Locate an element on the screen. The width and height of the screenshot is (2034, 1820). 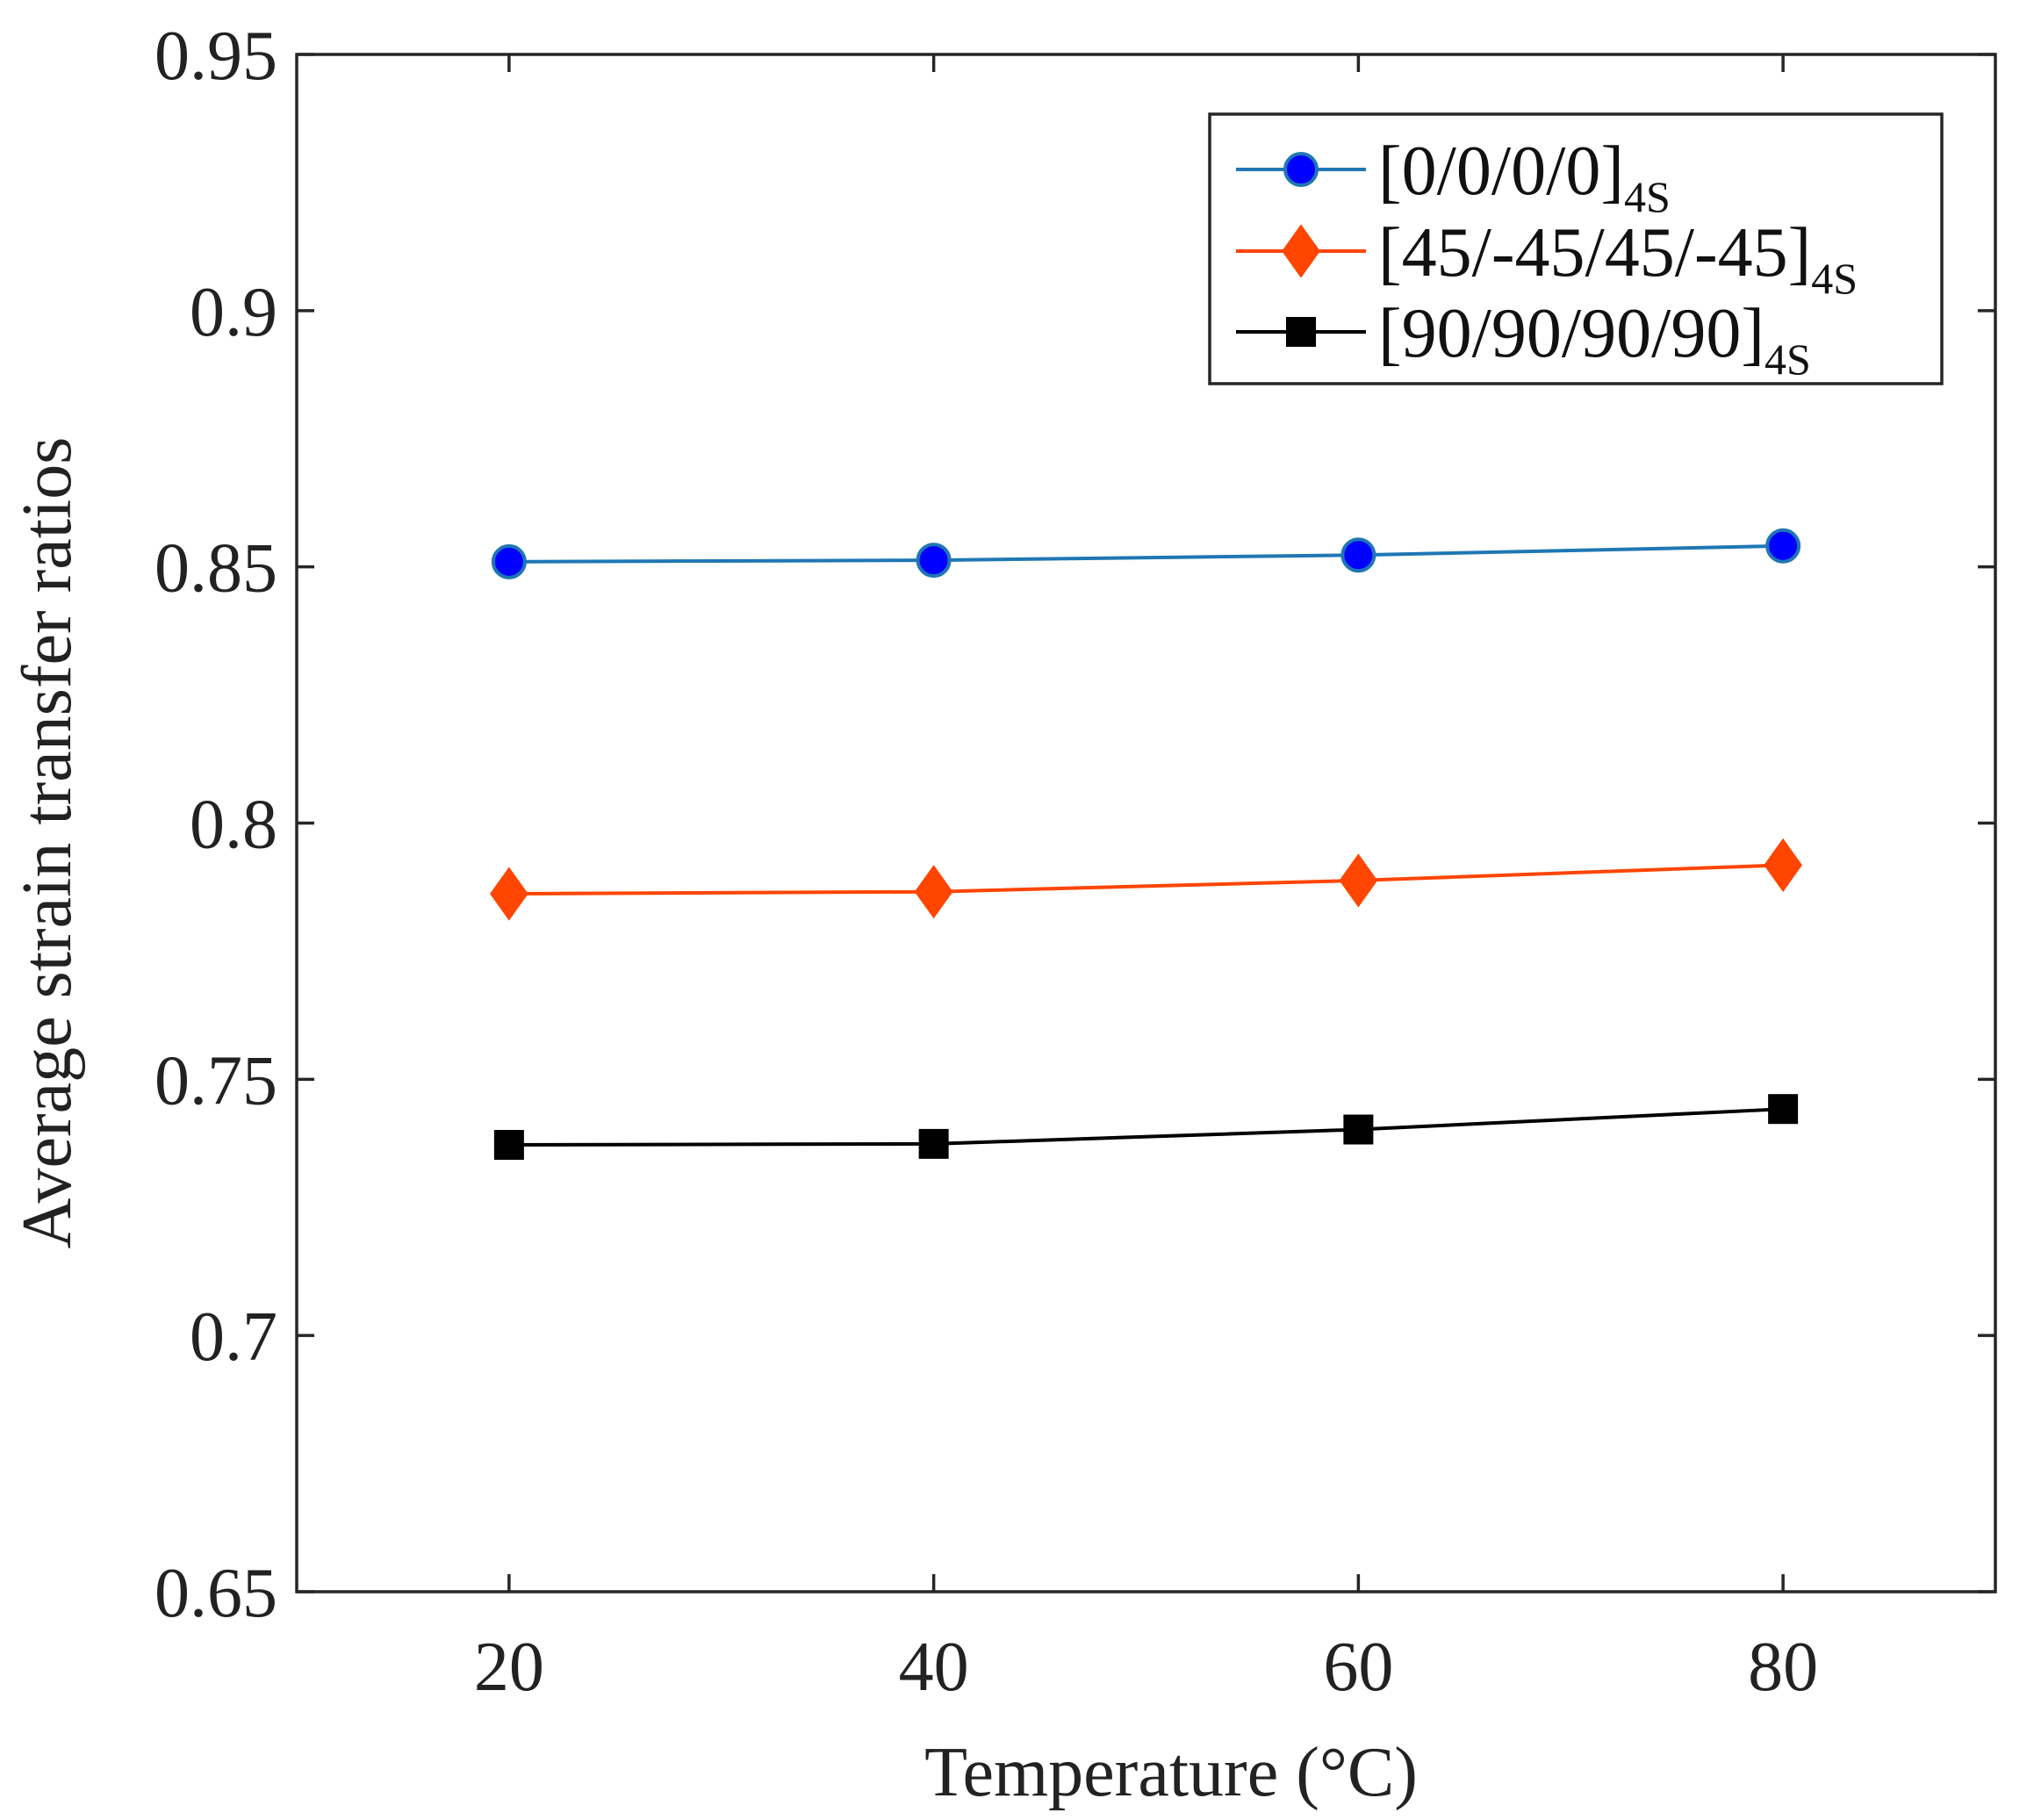
y-tick-label: 0.75 is located at coordinates (216, 1080).